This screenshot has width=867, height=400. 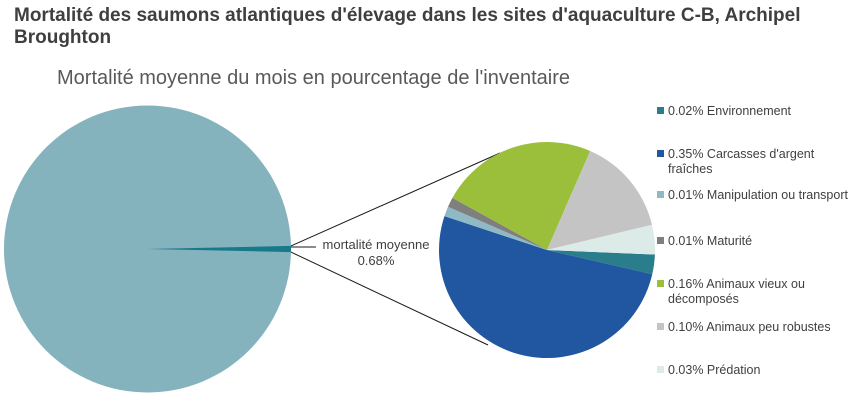 What do you see at coordinates (376, 244) in the screenshot?
I see `callout-label-text: mortalité moyenne` at bounding box center [376, 244].